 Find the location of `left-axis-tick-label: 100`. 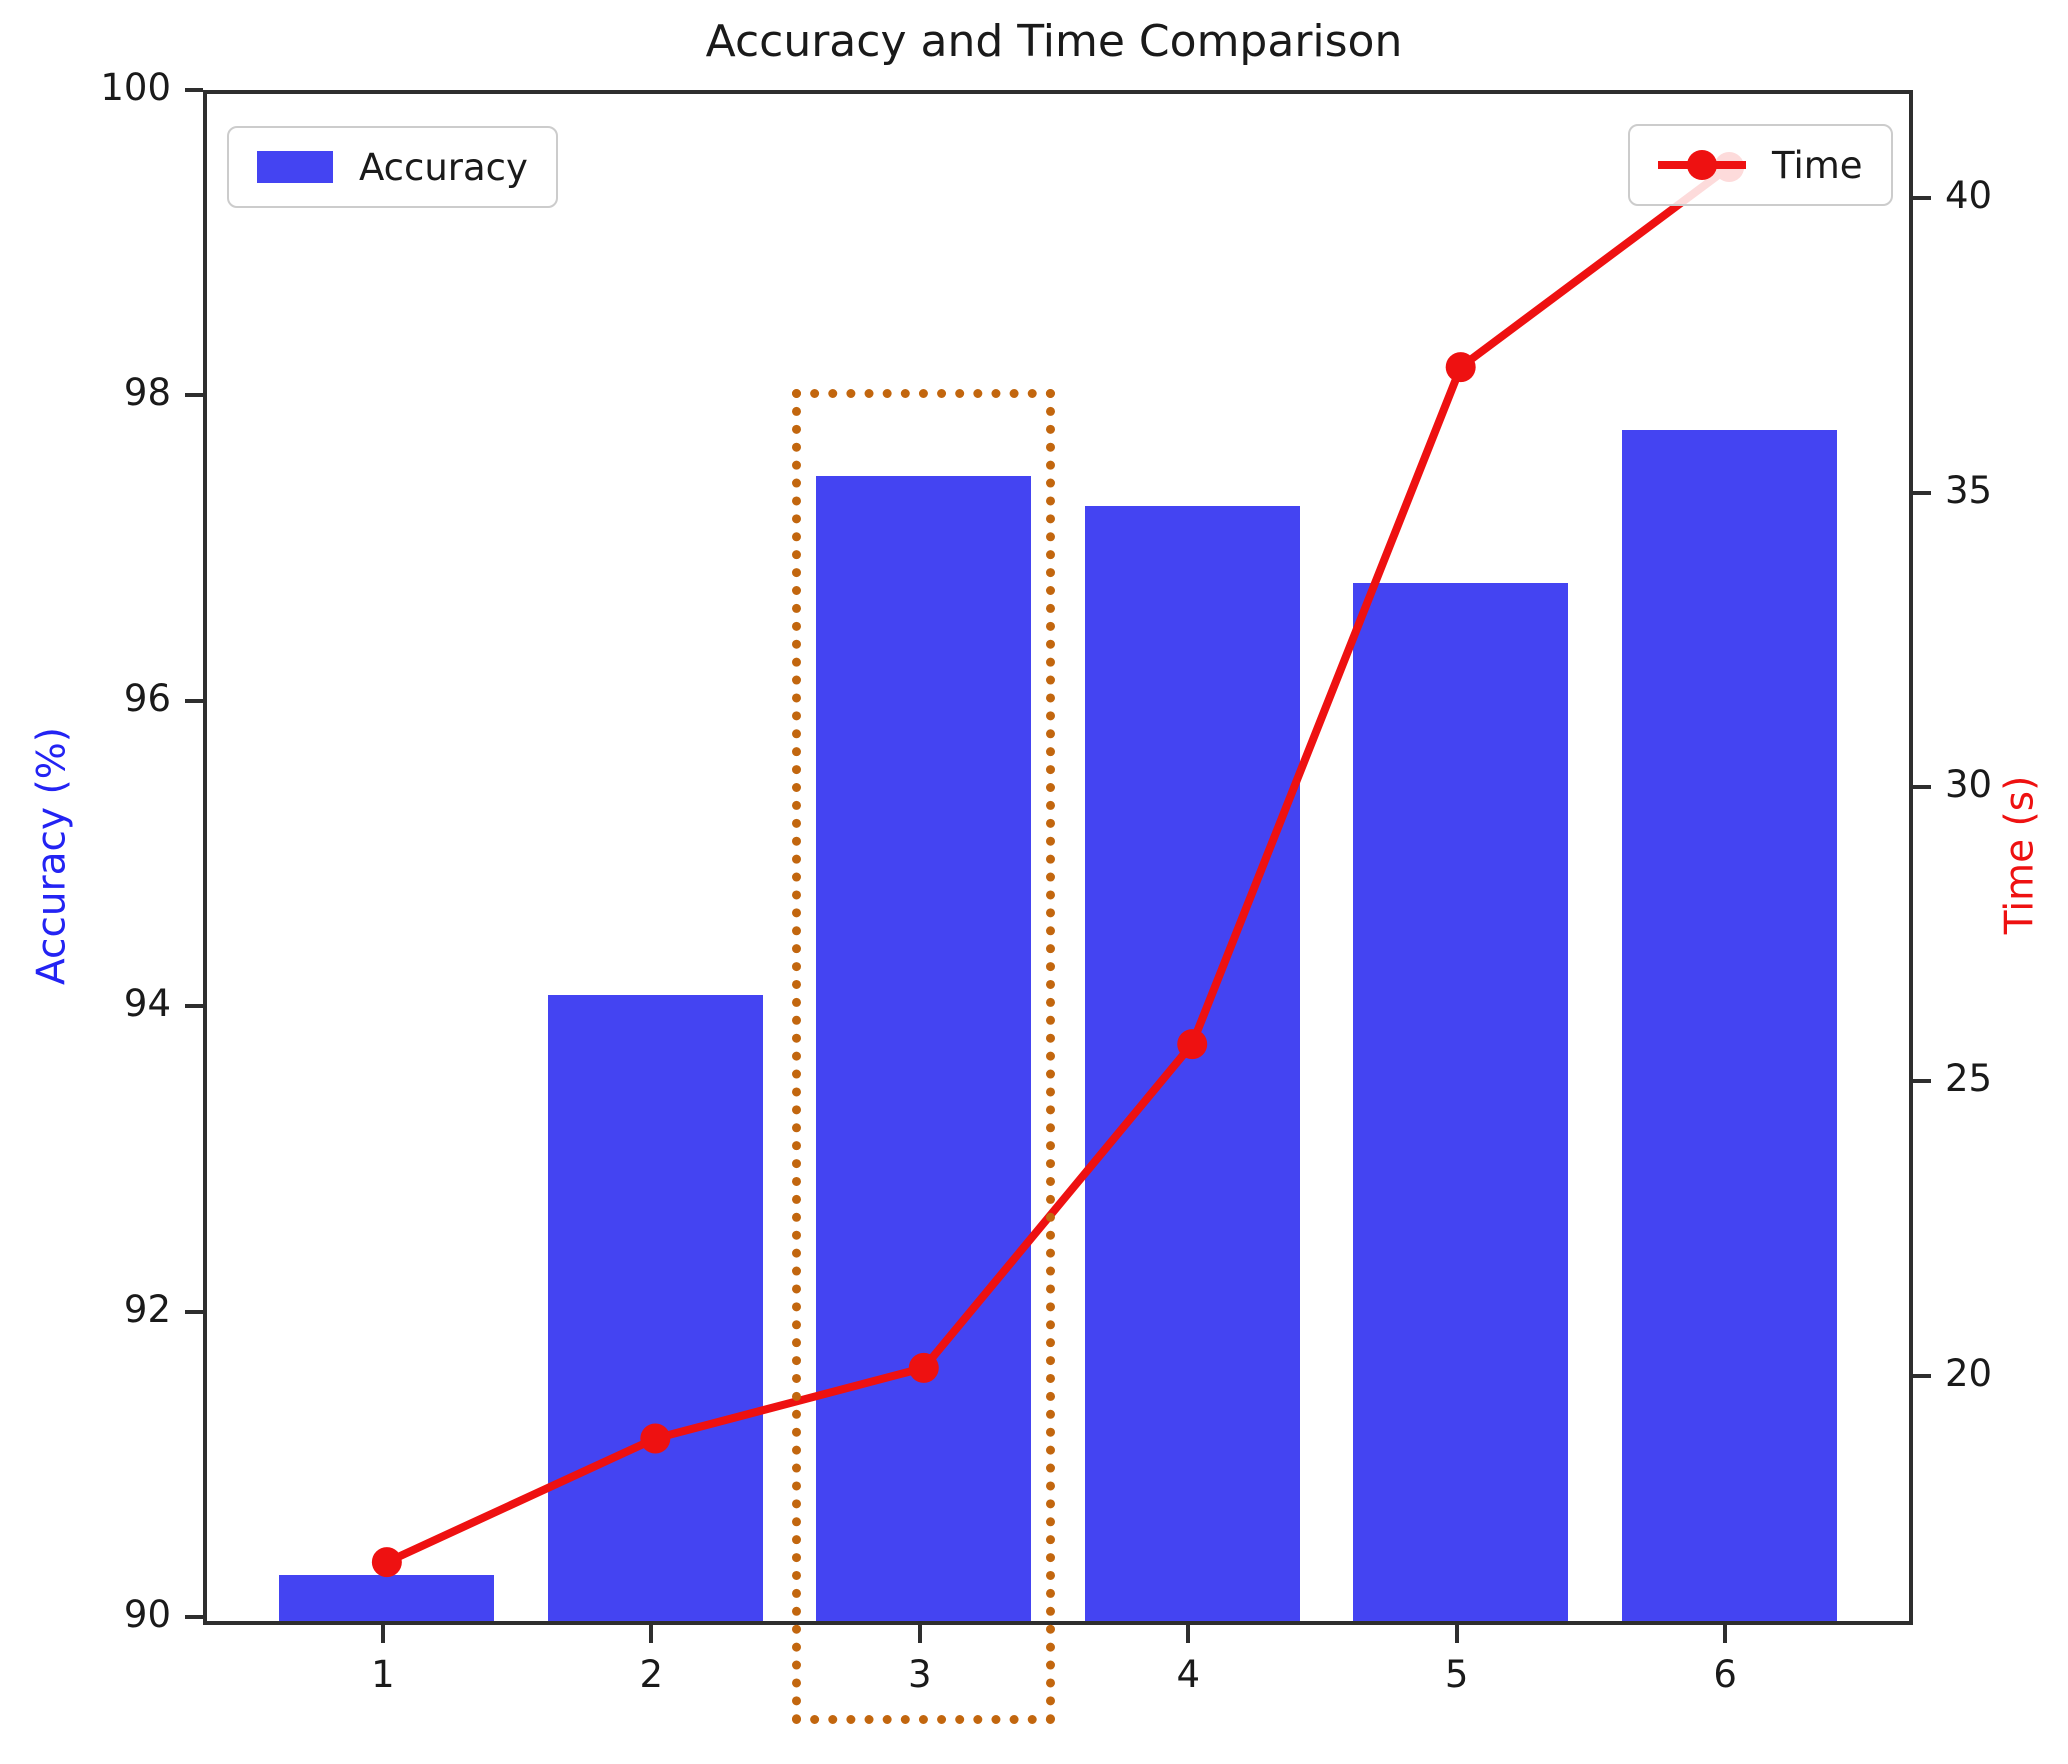

left-axis-tick-label: 100 is located at coordinates (135, 87).